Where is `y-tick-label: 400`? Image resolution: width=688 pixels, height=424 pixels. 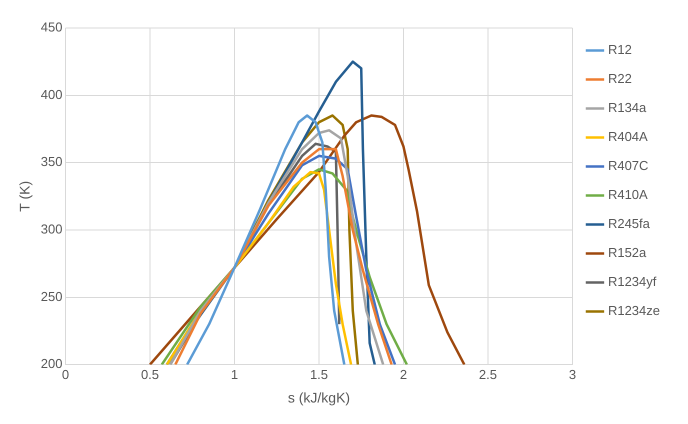
y-tick-label: 400 is located at coordinates (51, 94).